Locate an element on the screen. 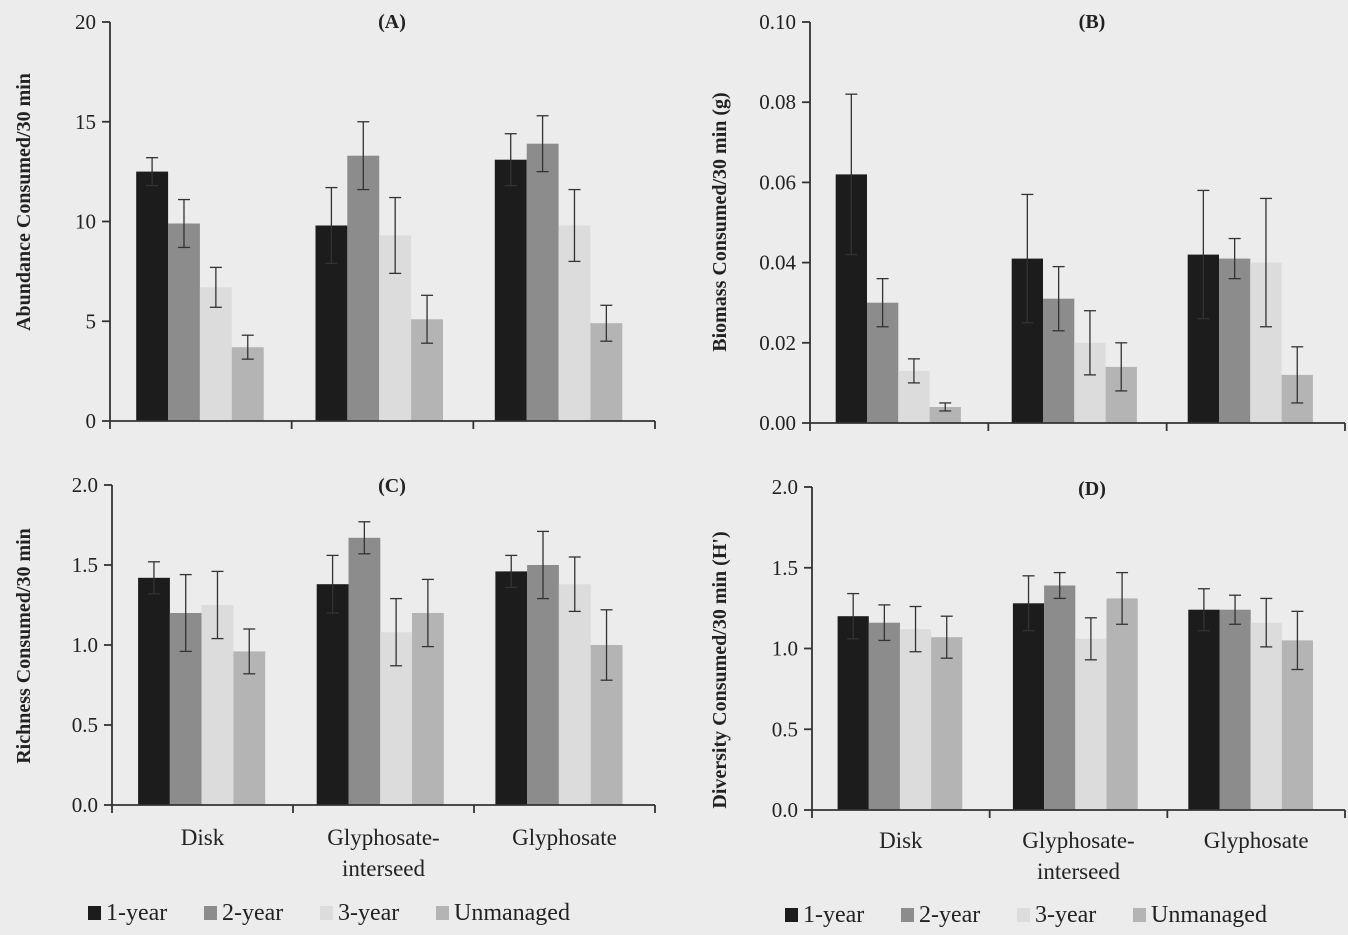  y-axis-title: Abundance Consumed/30 min is located at coordinates (24, 202).